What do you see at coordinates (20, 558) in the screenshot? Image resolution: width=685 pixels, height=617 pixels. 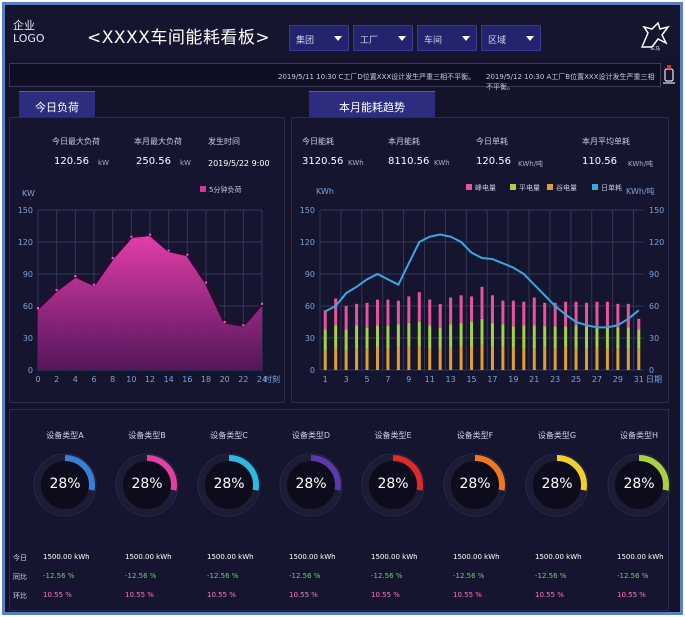 I see `row-label-today: 今日` at bounding box center [20, 558].